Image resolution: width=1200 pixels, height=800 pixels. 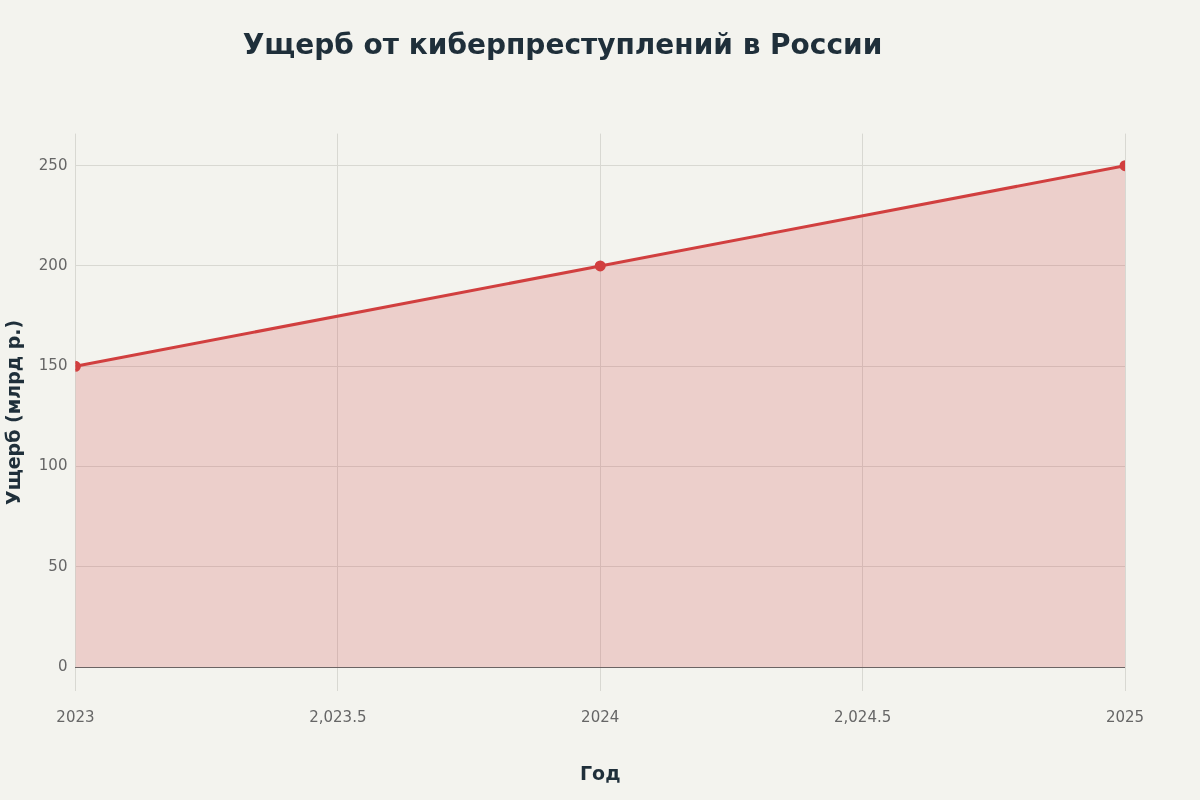 I want to click on x-axis-title: Год, so click(x=600, y=772).